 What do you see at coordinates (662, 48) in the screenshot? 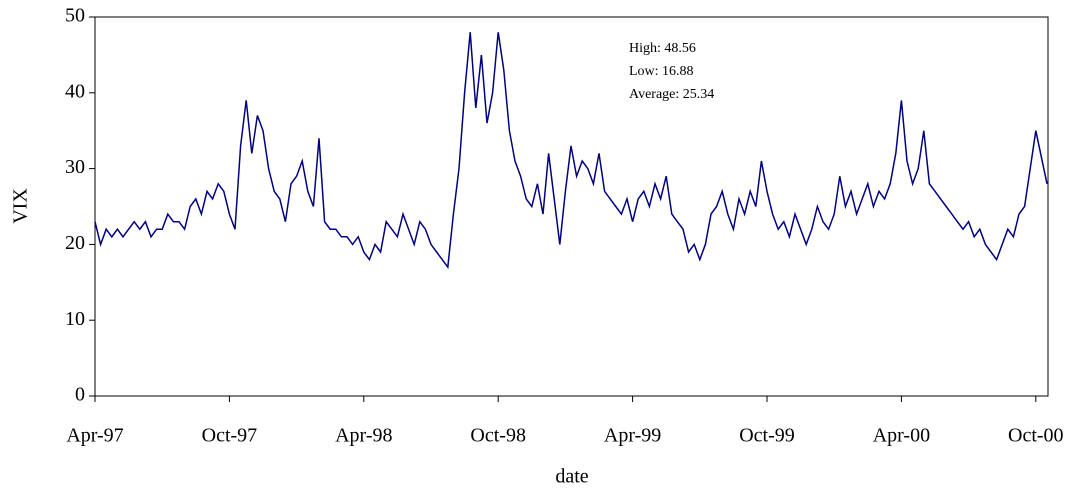
I see `annotation: High: 48.56` at bounding box center [662, 48].